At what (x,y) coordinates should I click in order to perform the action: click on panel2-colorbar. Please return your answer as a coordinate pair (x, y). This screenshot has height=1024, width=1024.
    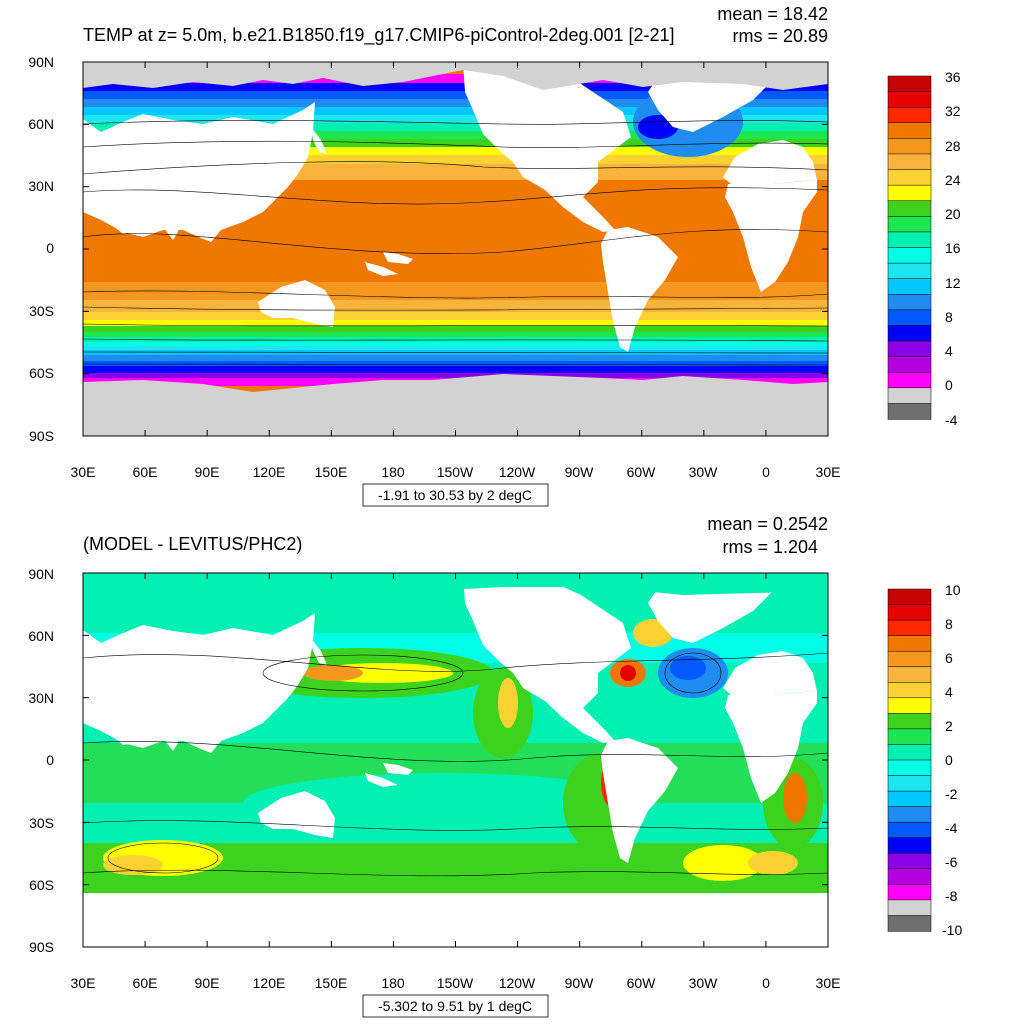
    Looking at the image, I should click on (909, 760).